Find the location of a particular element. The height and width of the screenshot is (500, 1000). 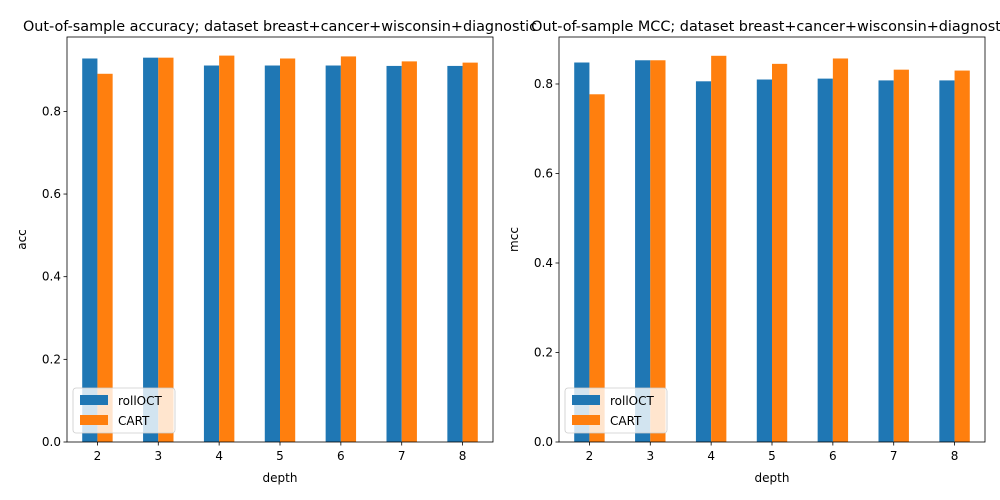

y-axis-label: mcc is located at coordinates (514, 239).